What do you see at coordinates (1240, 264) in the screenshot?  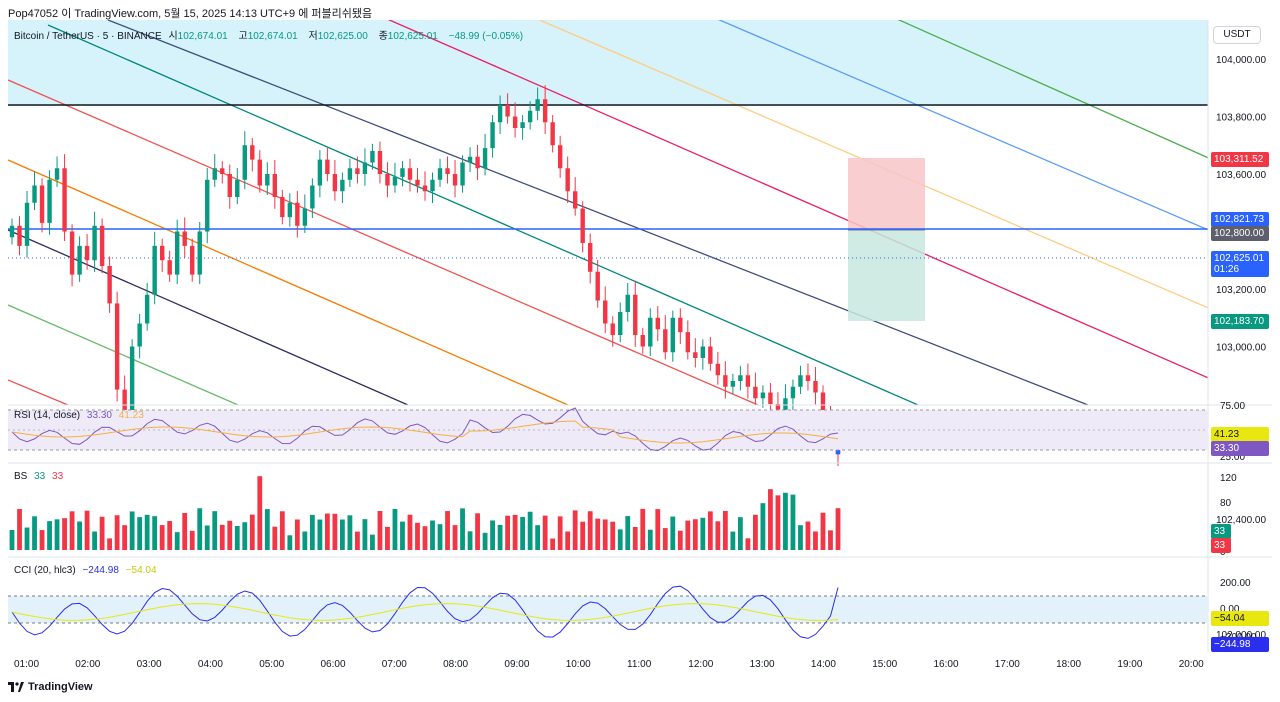 I see `last-price-label: 102,625.01 01:26` at bounding box center [1240, 264].